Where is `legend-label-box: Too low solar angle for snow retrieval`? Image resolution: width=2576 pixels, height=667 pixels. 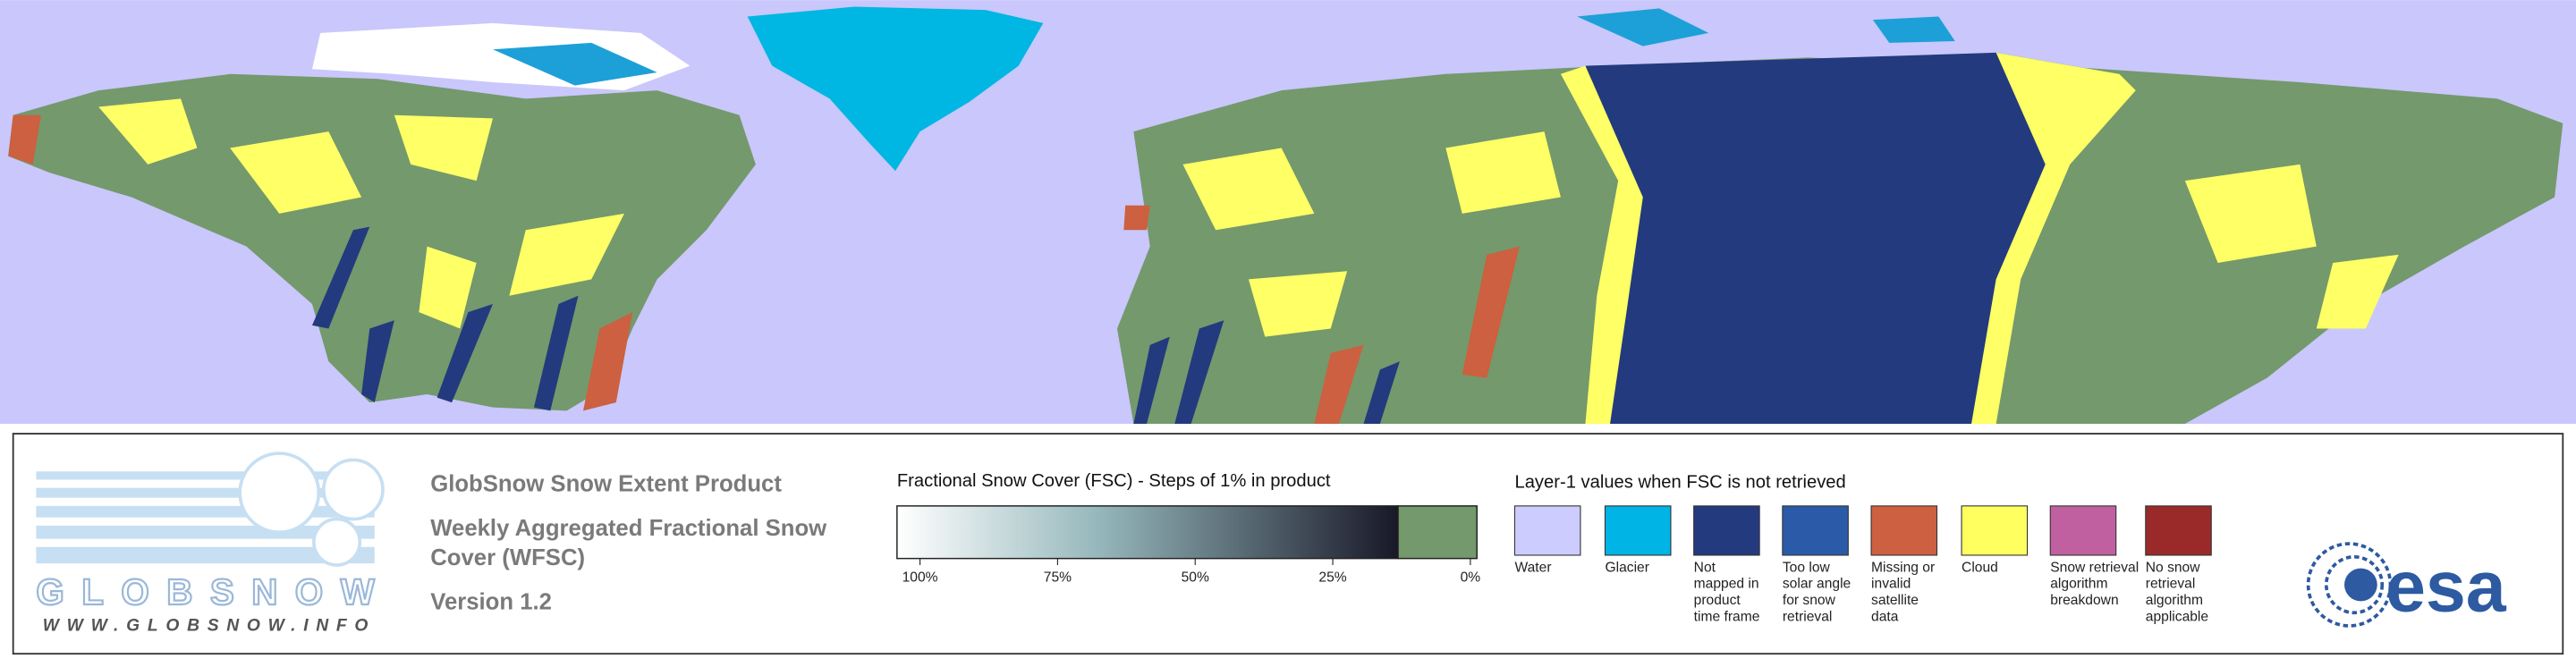
legend-label-box: Too low solar angle for snow retrieval is located at coordinates (1817, 592).